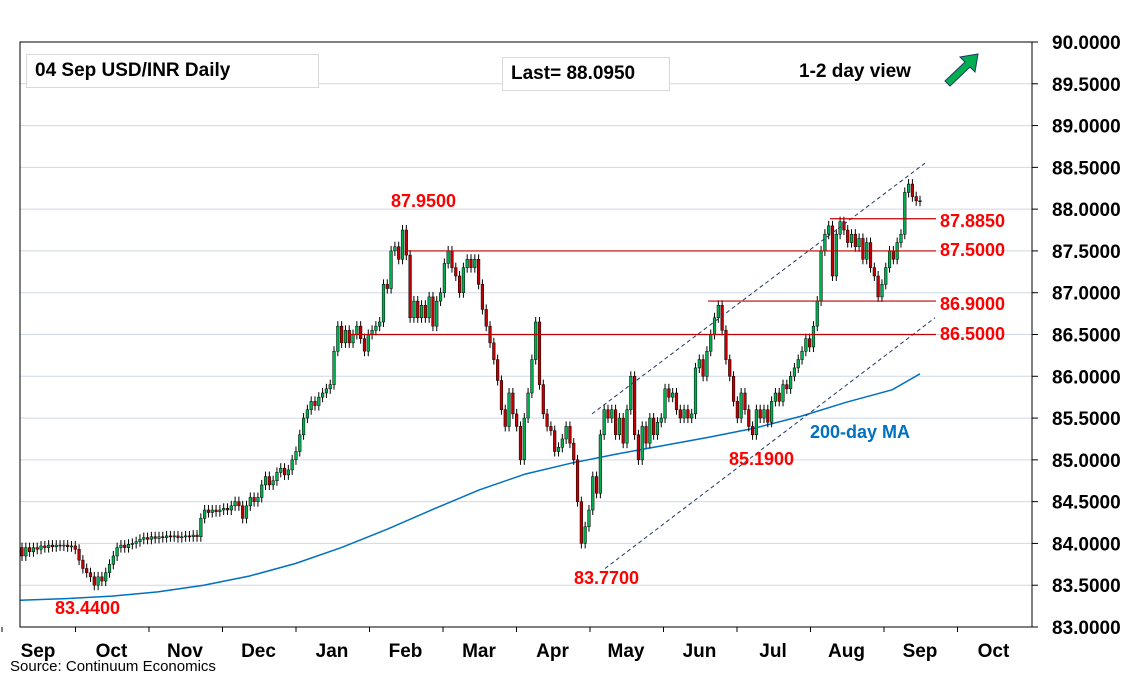 This screenshot has width=1134, height=680. Describe the element at coordinates (1086, 252) in the screenshot. I see `y-tick-label: 87.5000` at that location.